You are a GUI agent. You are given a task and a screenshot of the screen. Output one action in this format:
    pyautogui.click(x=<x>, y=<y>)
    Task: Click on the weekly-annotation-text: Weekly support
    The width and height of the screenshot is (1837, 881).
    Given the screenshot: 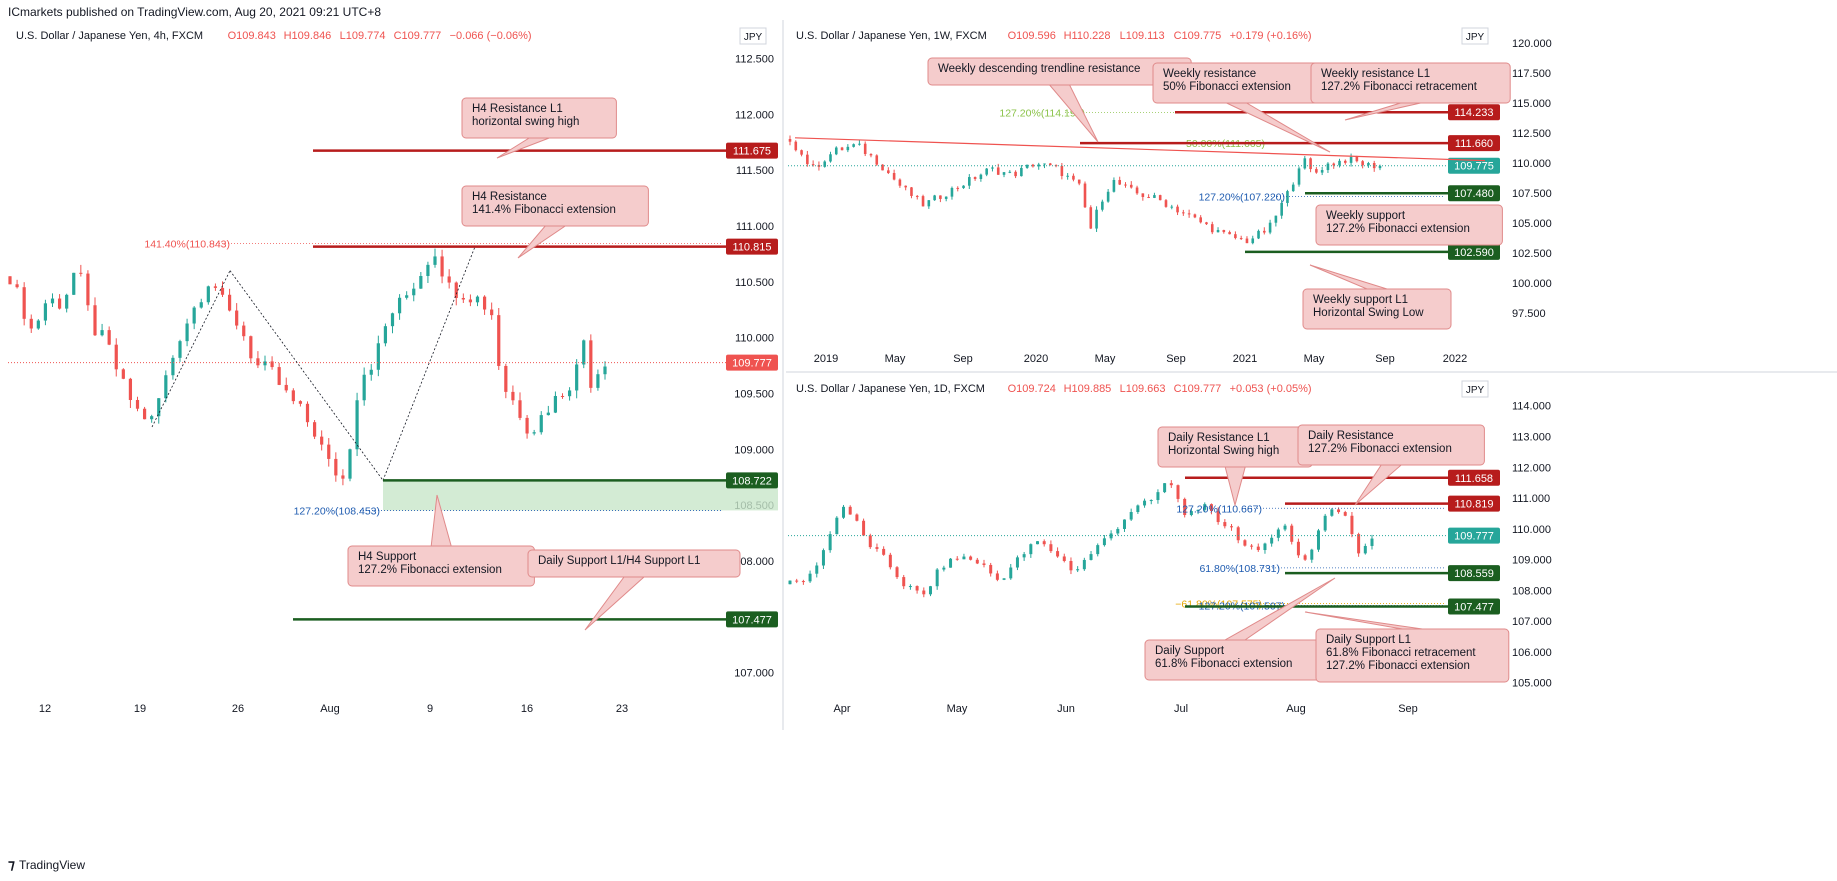 What is the action you would take?
    pyautogui.click(x=1366, y=216)
    